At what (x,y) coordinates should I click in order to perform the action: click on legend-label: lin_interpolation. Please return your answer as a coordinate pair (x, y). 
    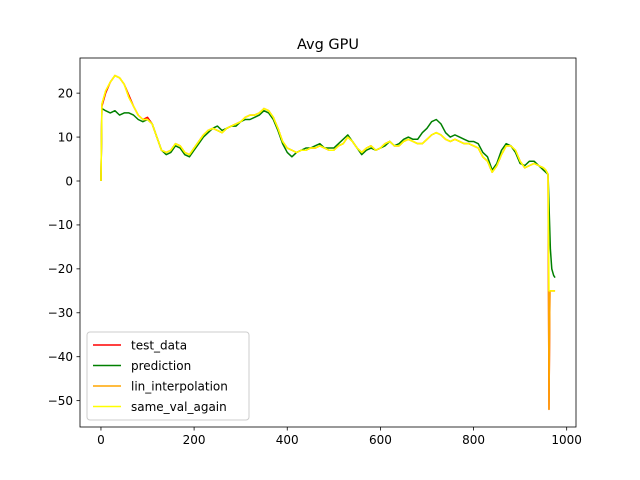
    Looking at the image, I should click on (179, 386).